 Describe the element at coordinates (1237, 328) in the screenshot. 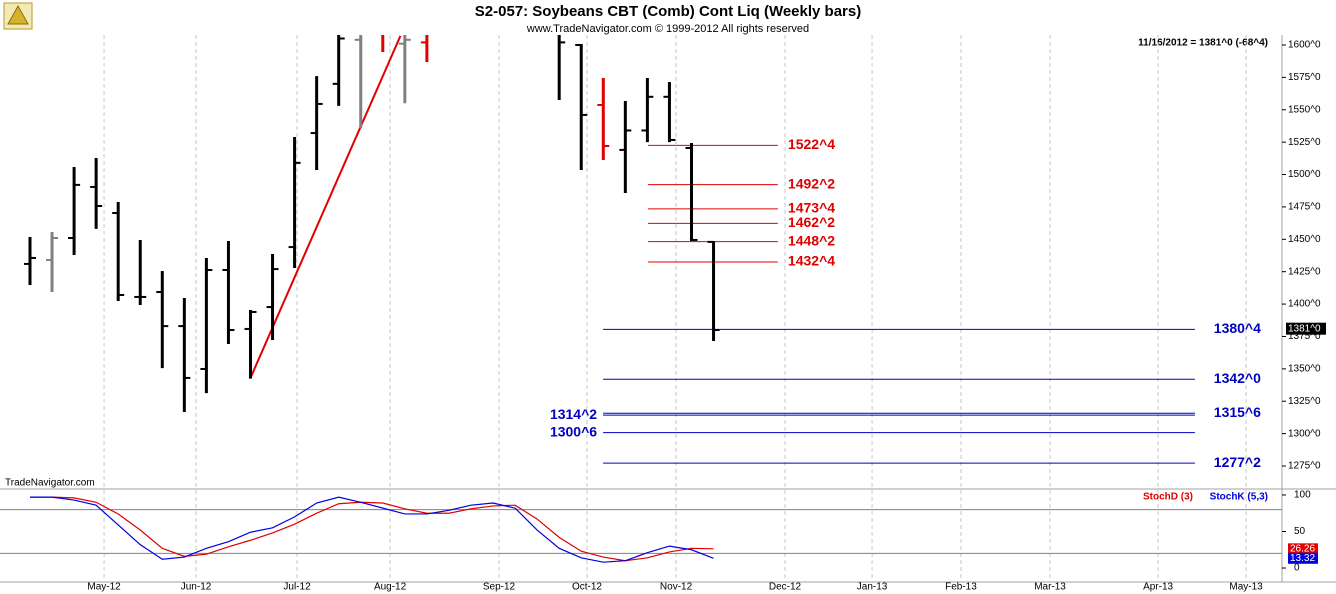

I see `level-label: 1380^4` at that location.